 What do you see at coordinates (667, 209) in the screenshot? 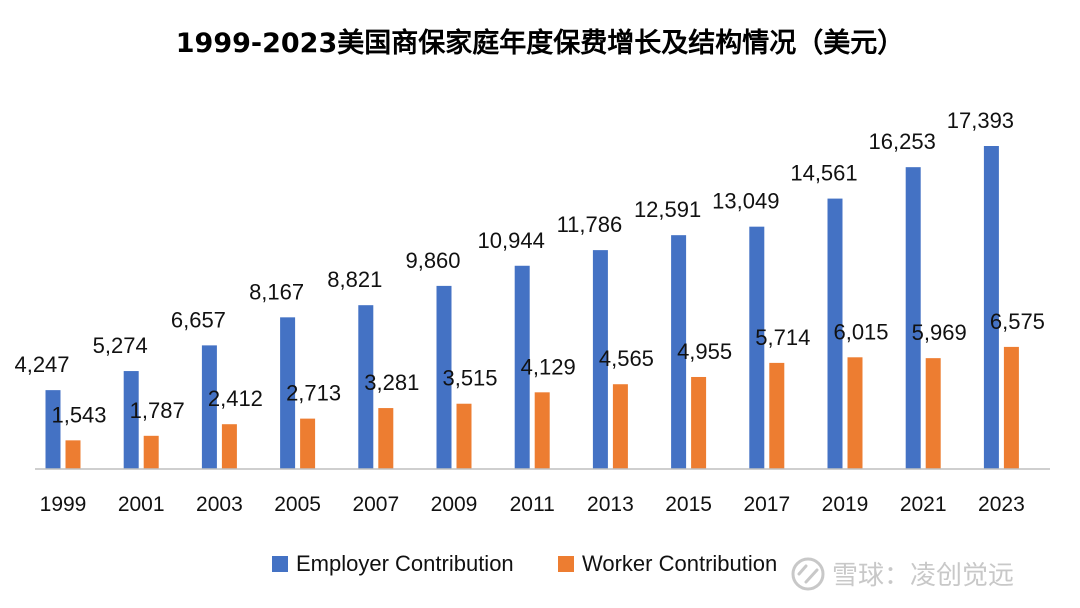
I see `employer-label-2015: 12,591` at bounding box center [667, 209].